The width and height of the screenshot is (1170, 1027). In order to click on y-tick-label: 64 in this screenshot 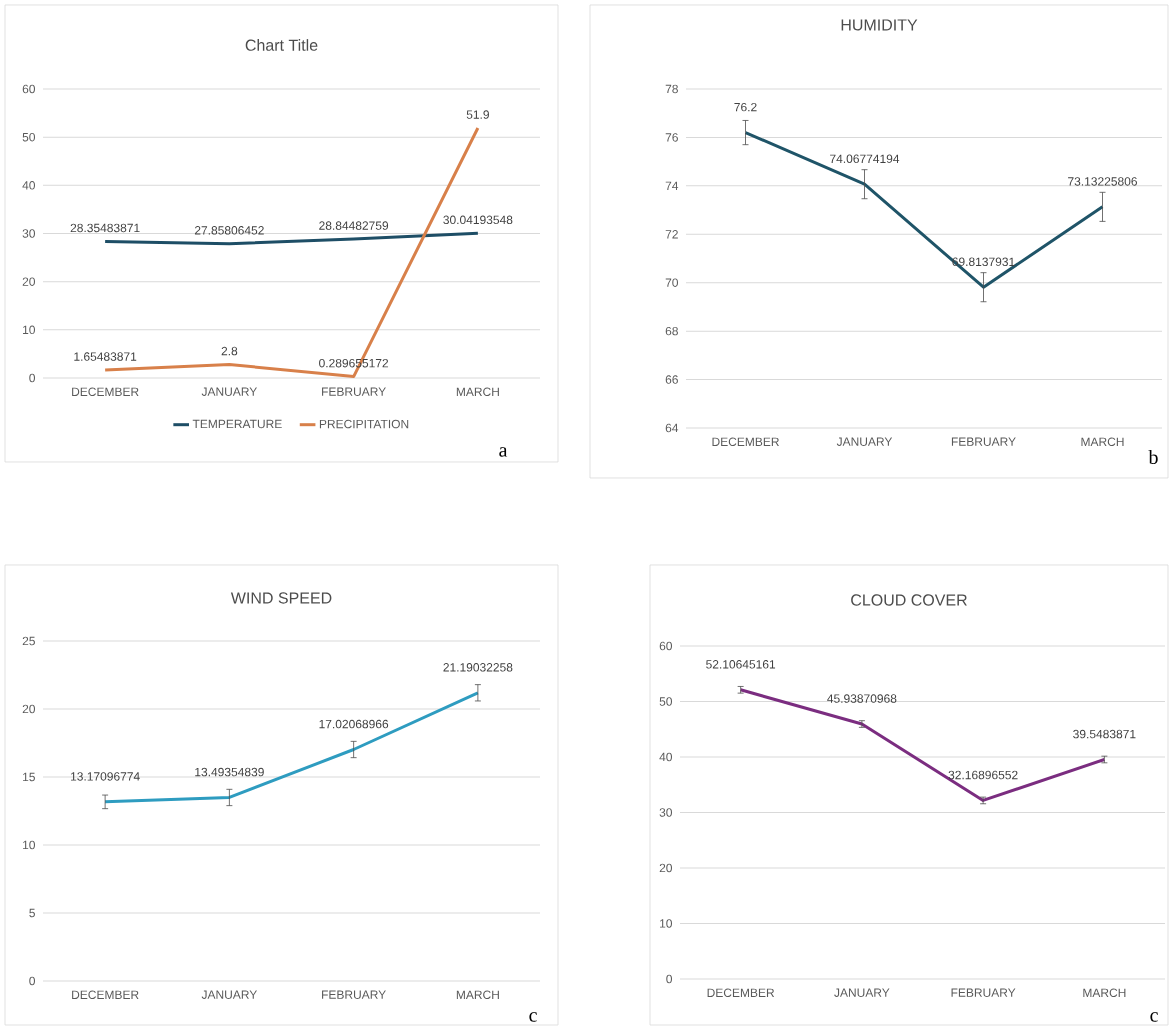, I will do `click(672, 428)`.